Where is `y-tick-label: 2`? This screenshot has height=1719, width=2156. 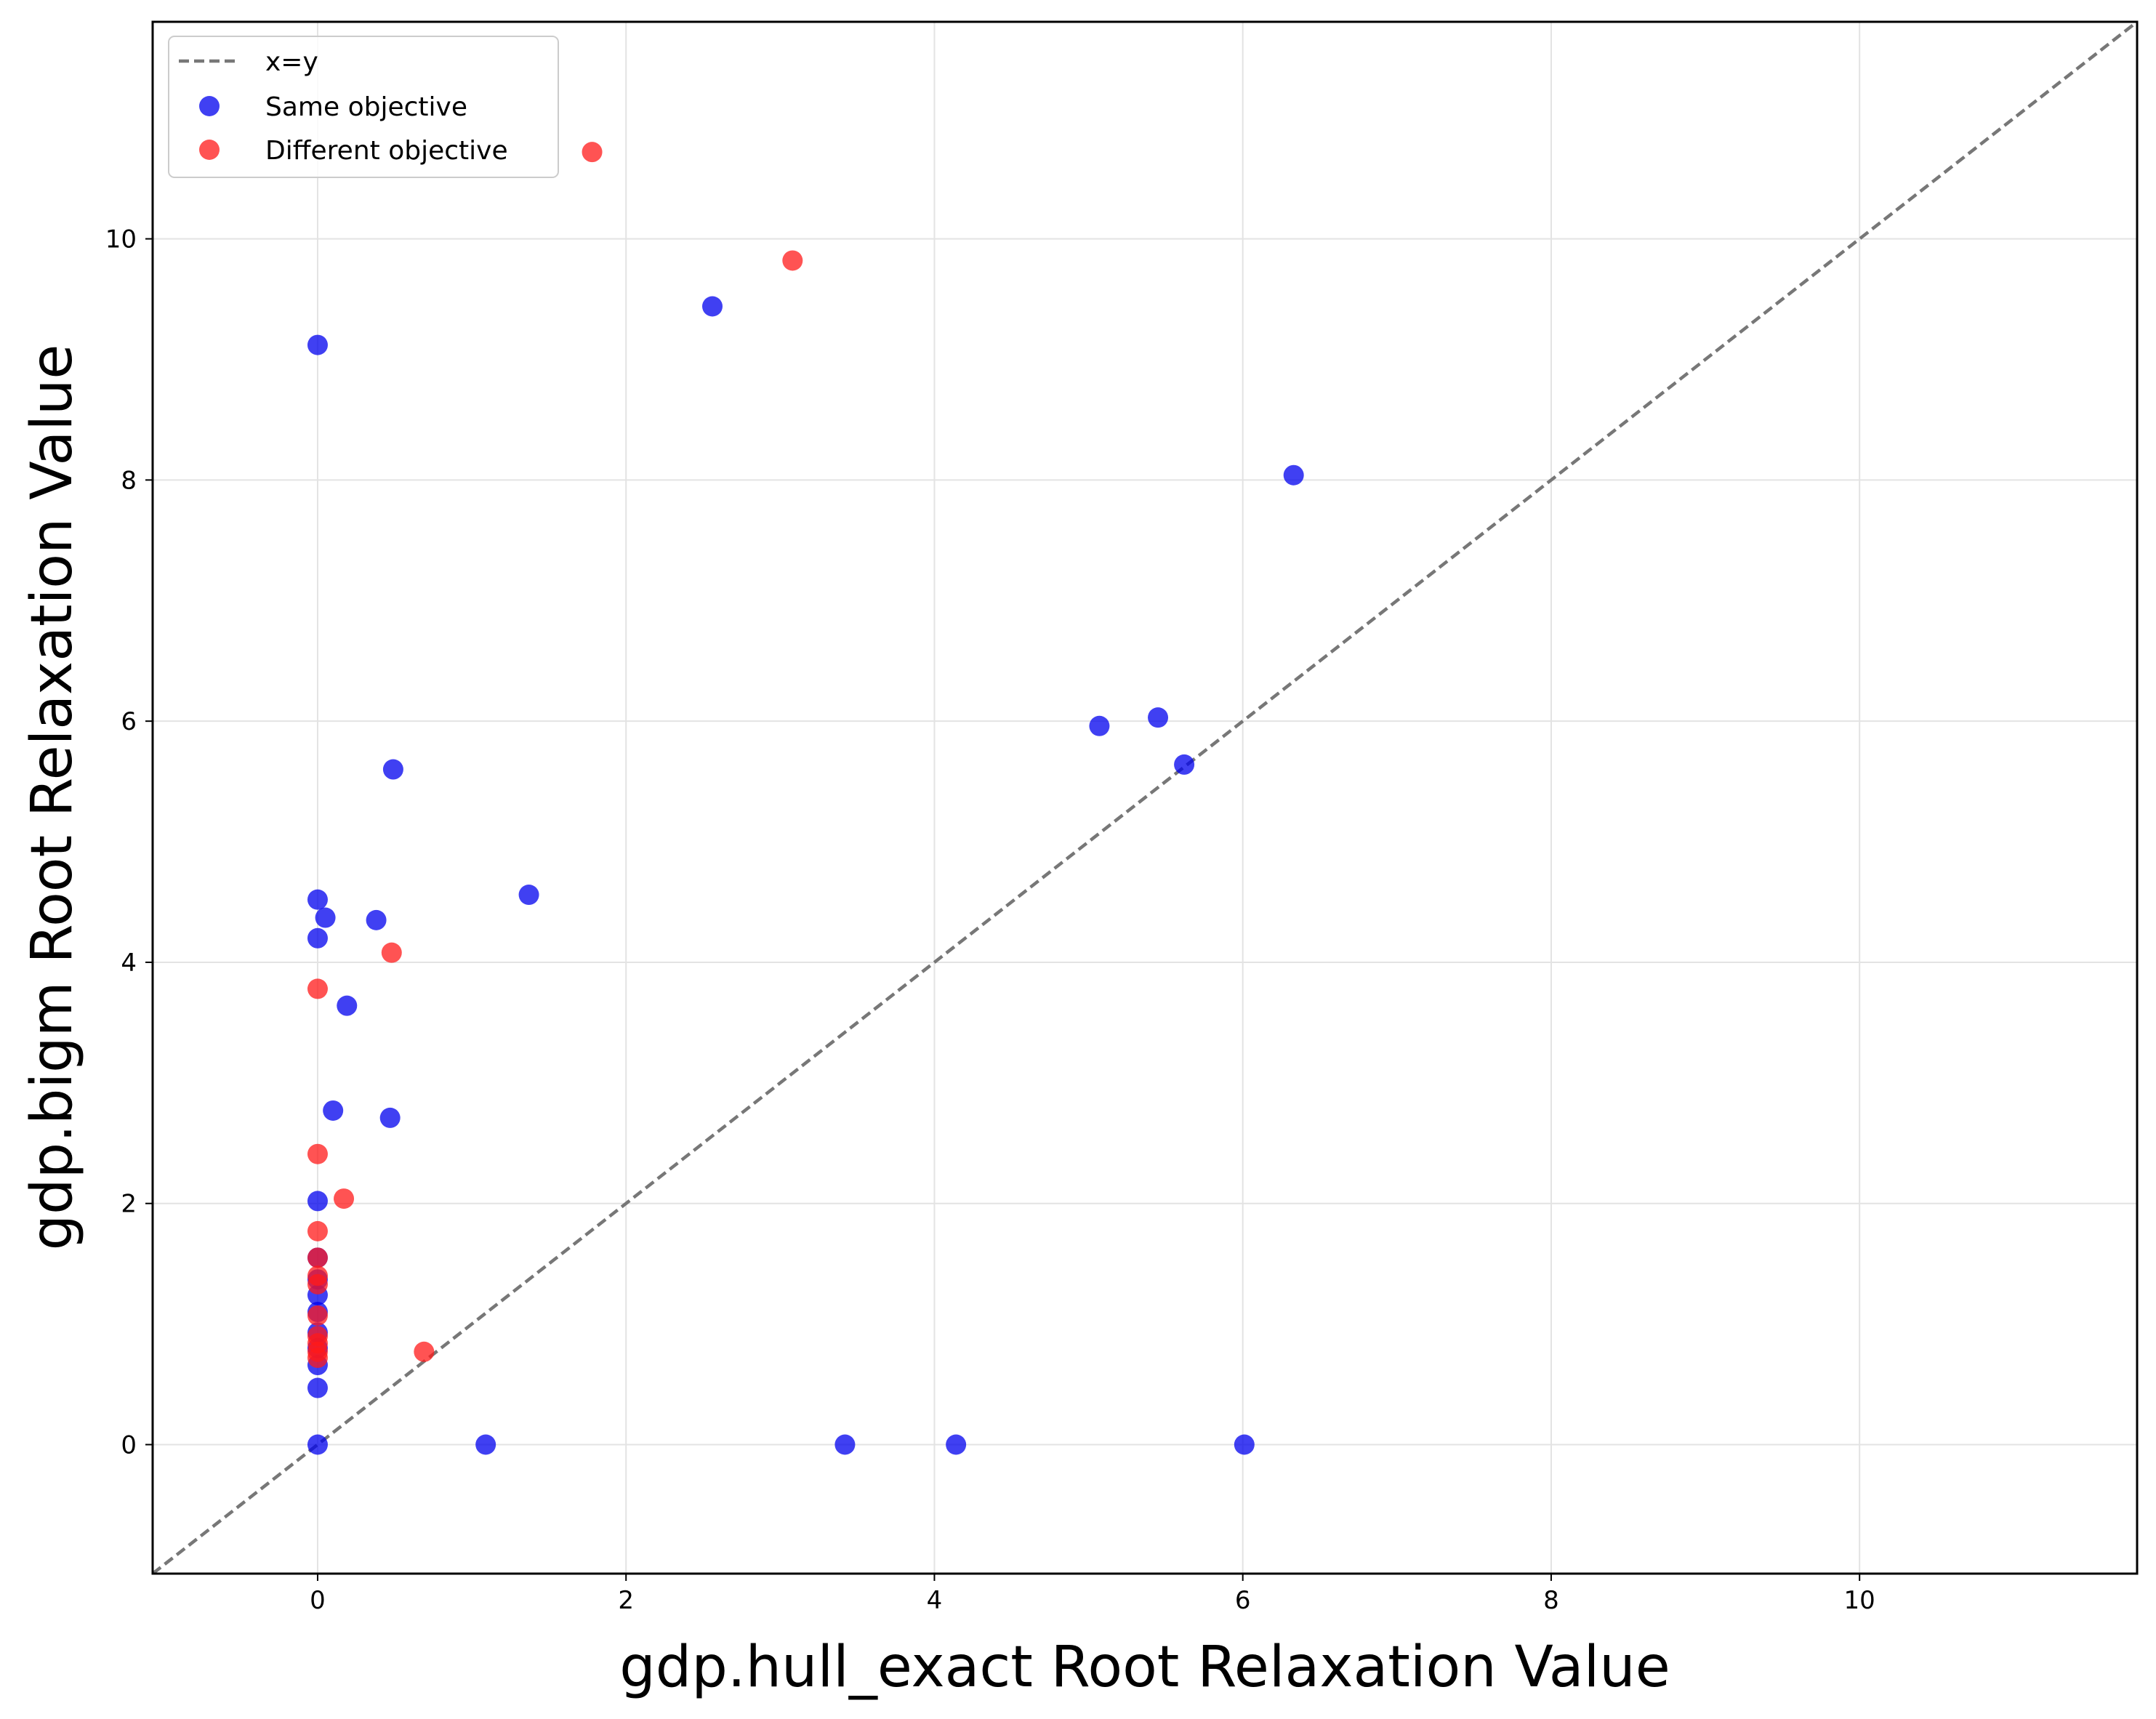 y-tick-label: 2 is located at coordinates (129, 1204).